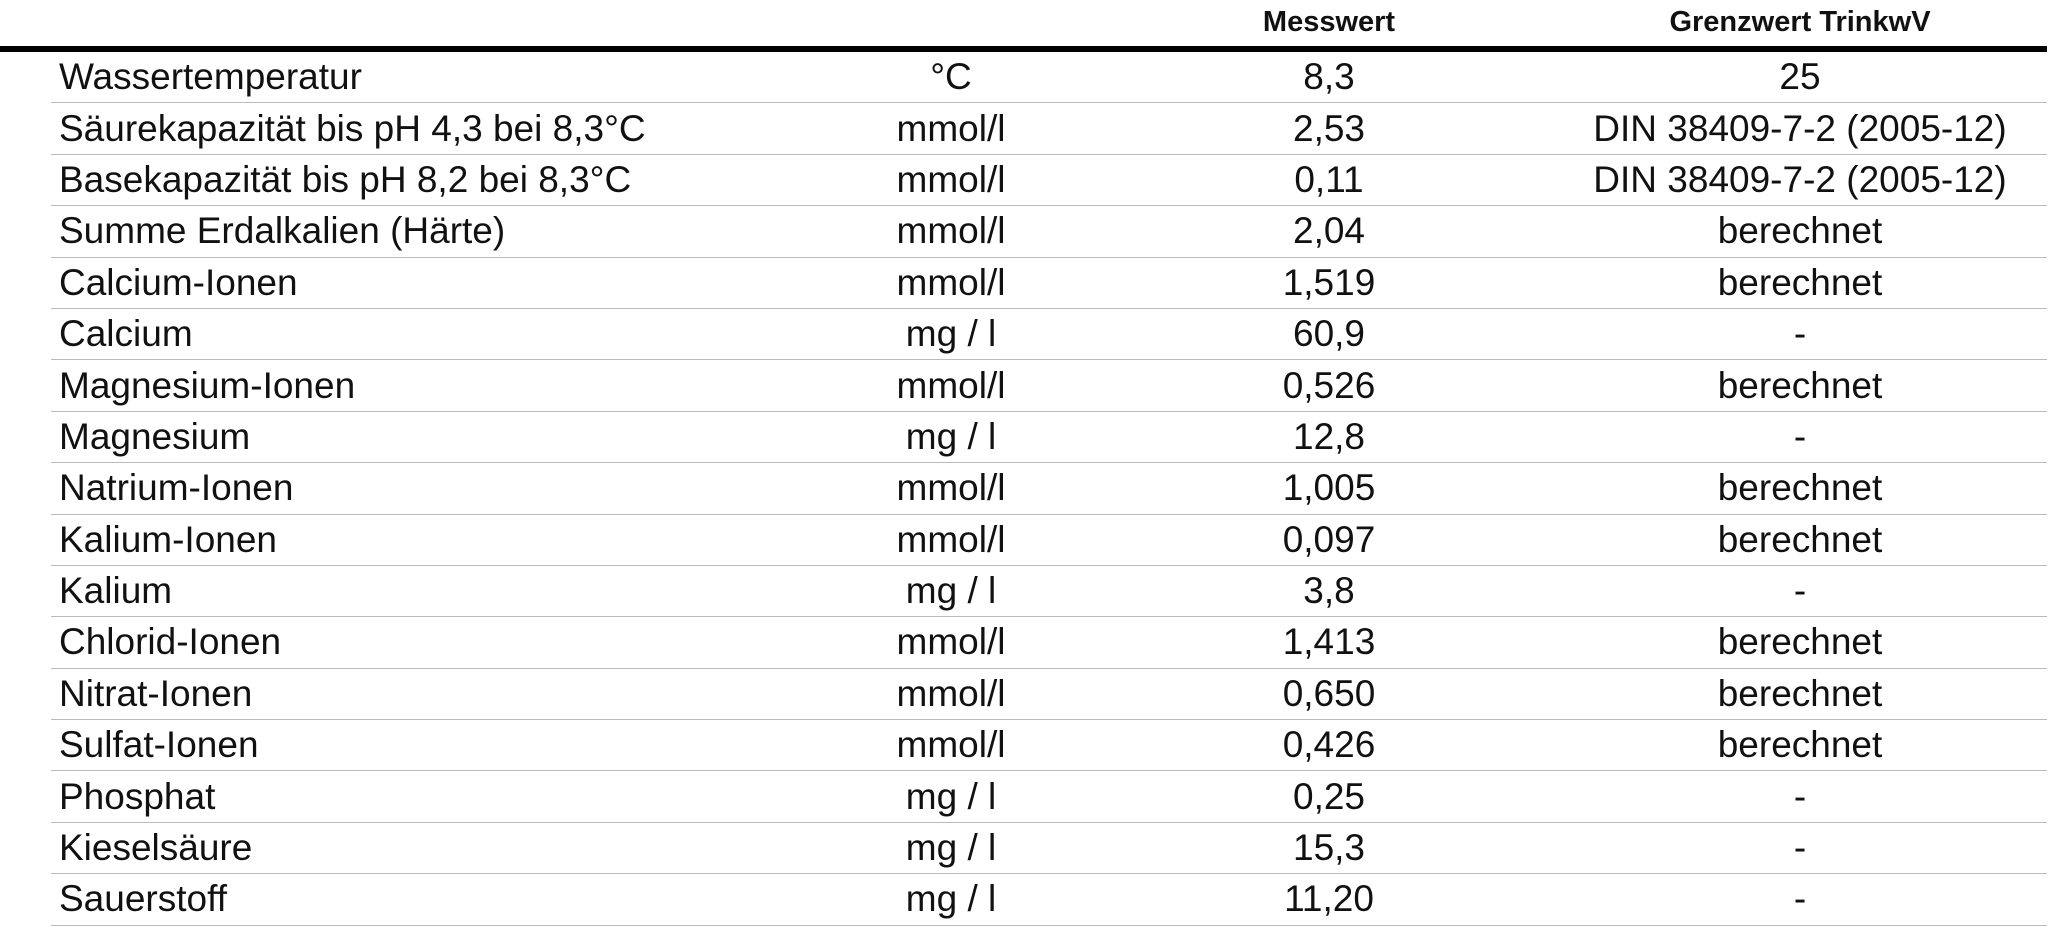 The width and height of the screenshot is (2064, 933). What do you see at coordinates (1049, 283) in the screenshot?
I see `table-row: Calcium-Ionen mmol/l 1,519 berechnet` at bounding box center [1049, 283].